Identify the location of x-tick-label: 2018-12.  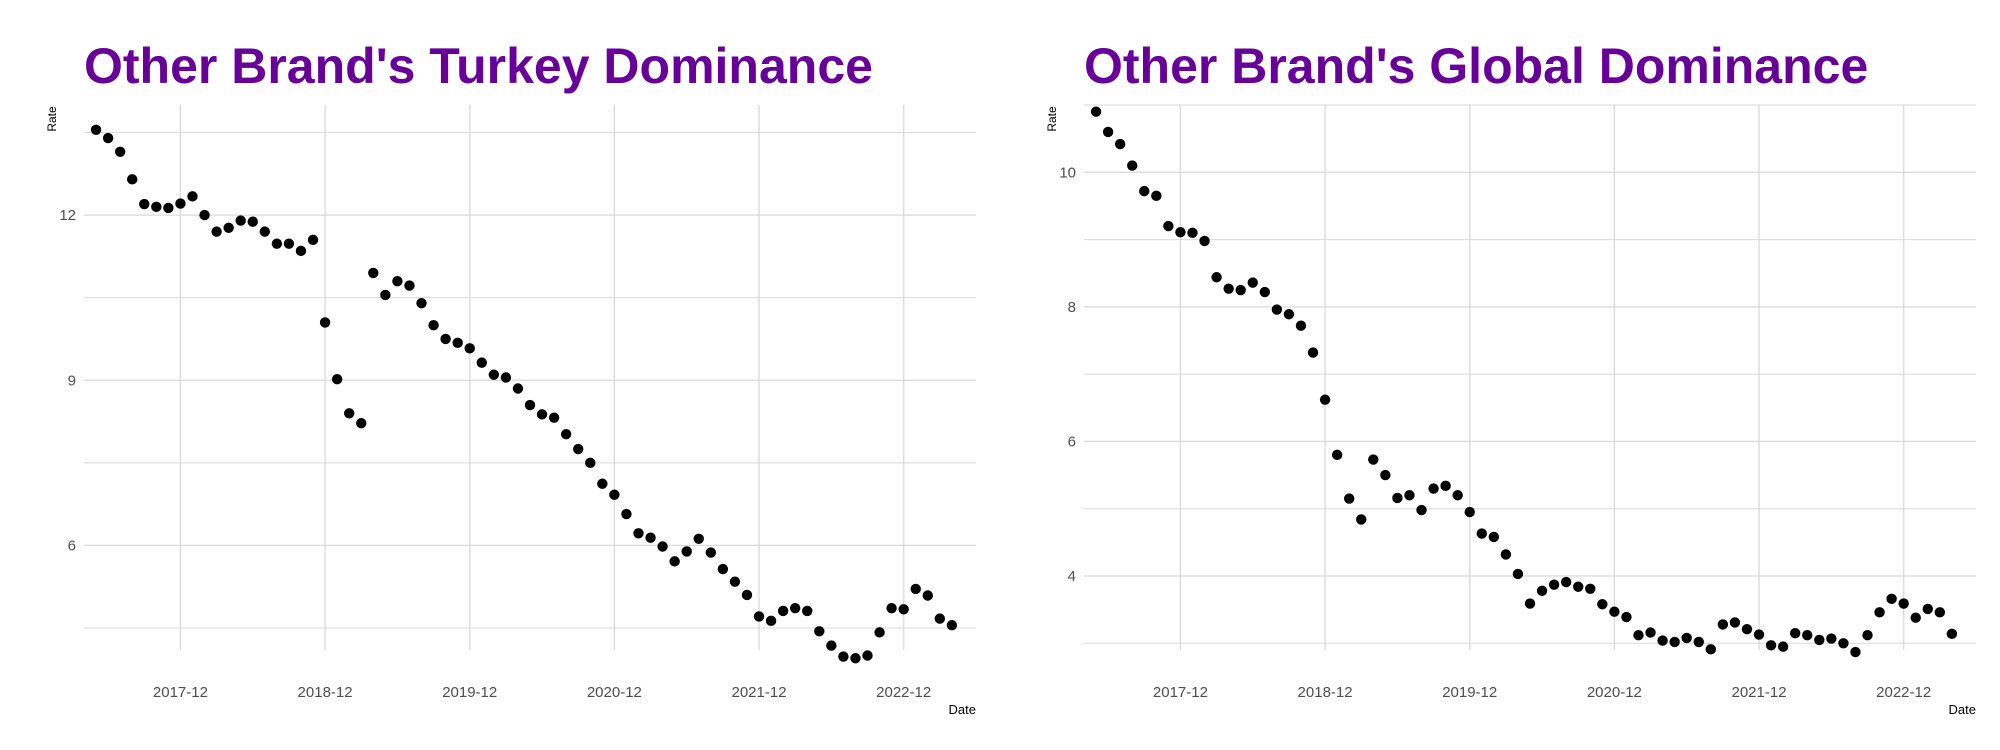
(1325, 692).